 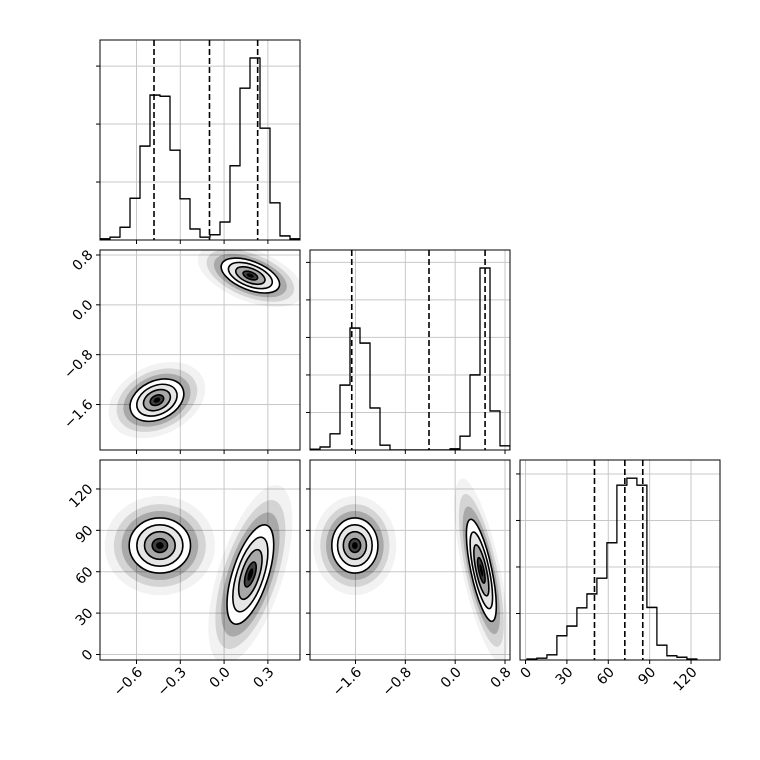 I want to click on y-tick-label: 0.0, so click(x=82, y=310).